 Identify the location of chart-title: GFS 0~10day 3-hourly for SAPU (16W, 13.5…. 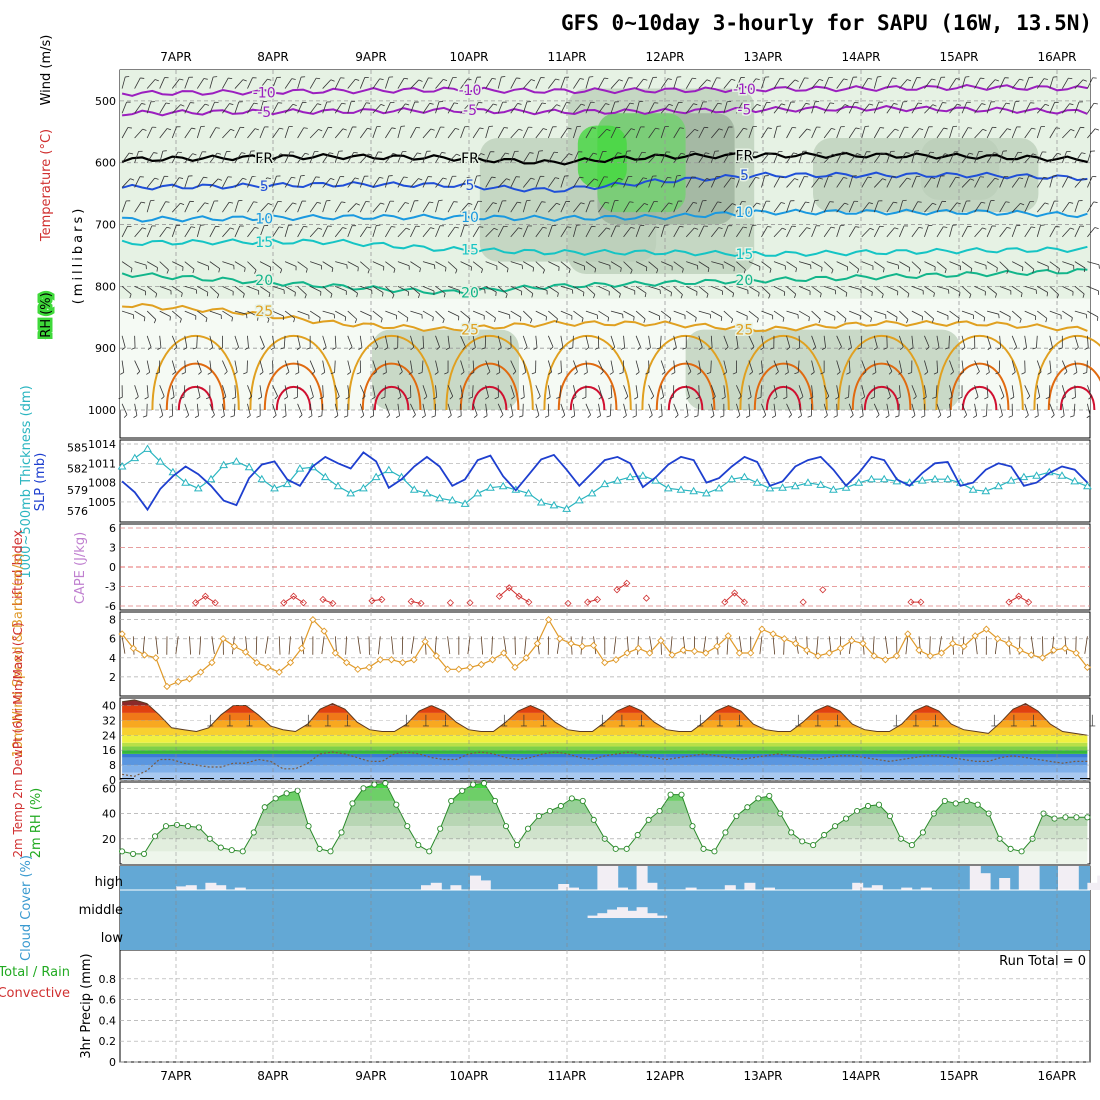
(826, 23).